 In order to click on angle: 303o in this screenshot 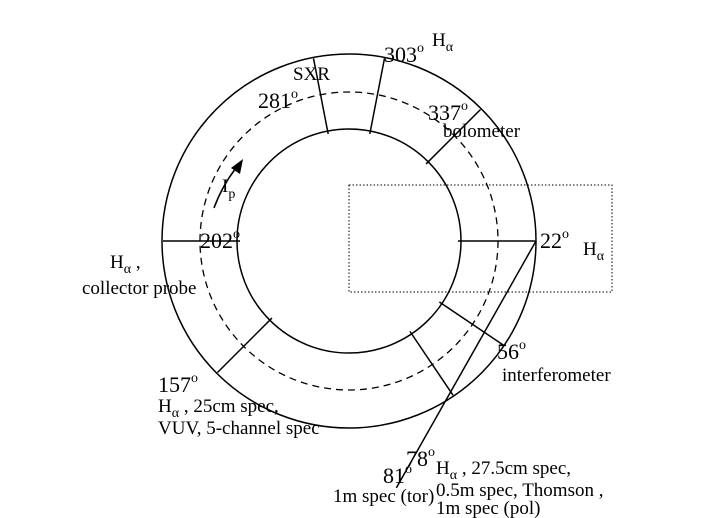, I will do `click(404, 54)`.